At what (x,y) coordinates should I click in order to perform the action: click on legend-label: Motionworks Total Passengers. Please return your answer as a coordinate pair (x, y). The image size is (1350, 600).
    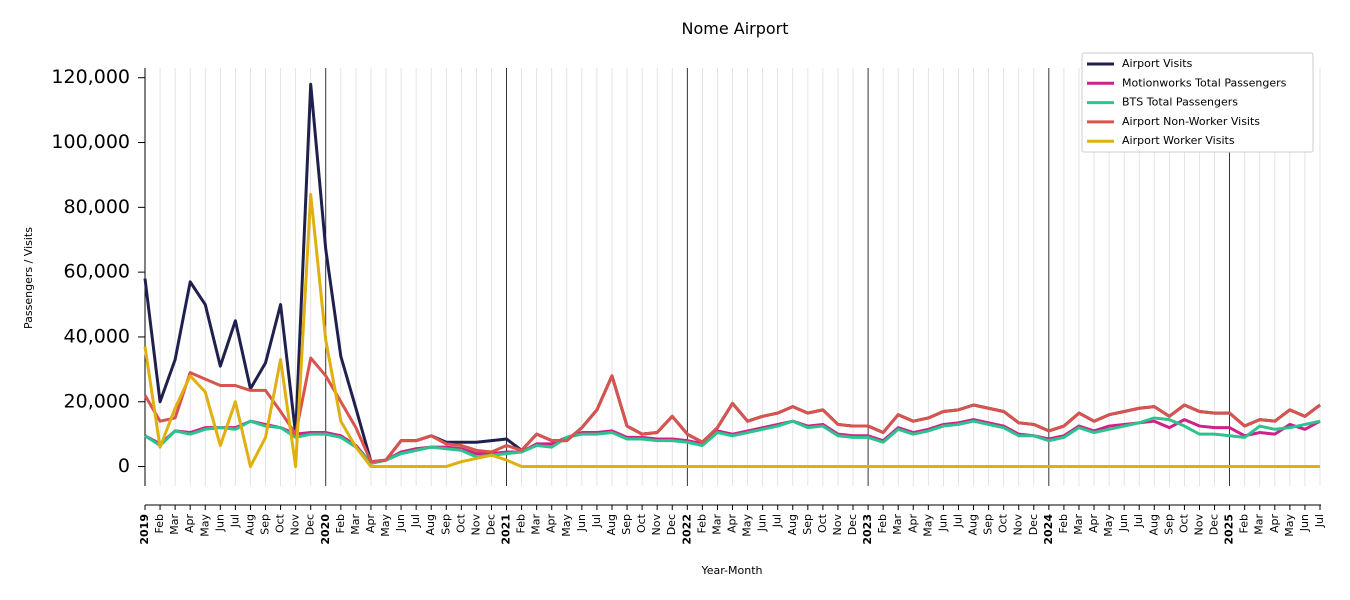
    Looking at the image, I should click on (1204, 82).